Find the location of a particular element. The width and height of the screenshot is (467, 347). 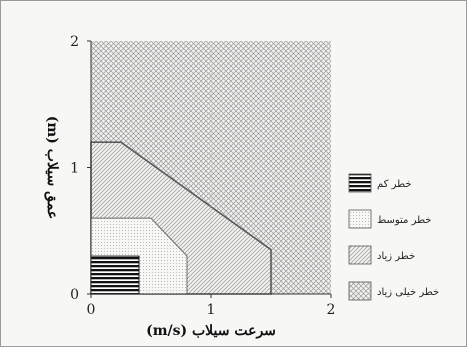

legend-label: خطر متوسط is located at coordinates (404, 220).